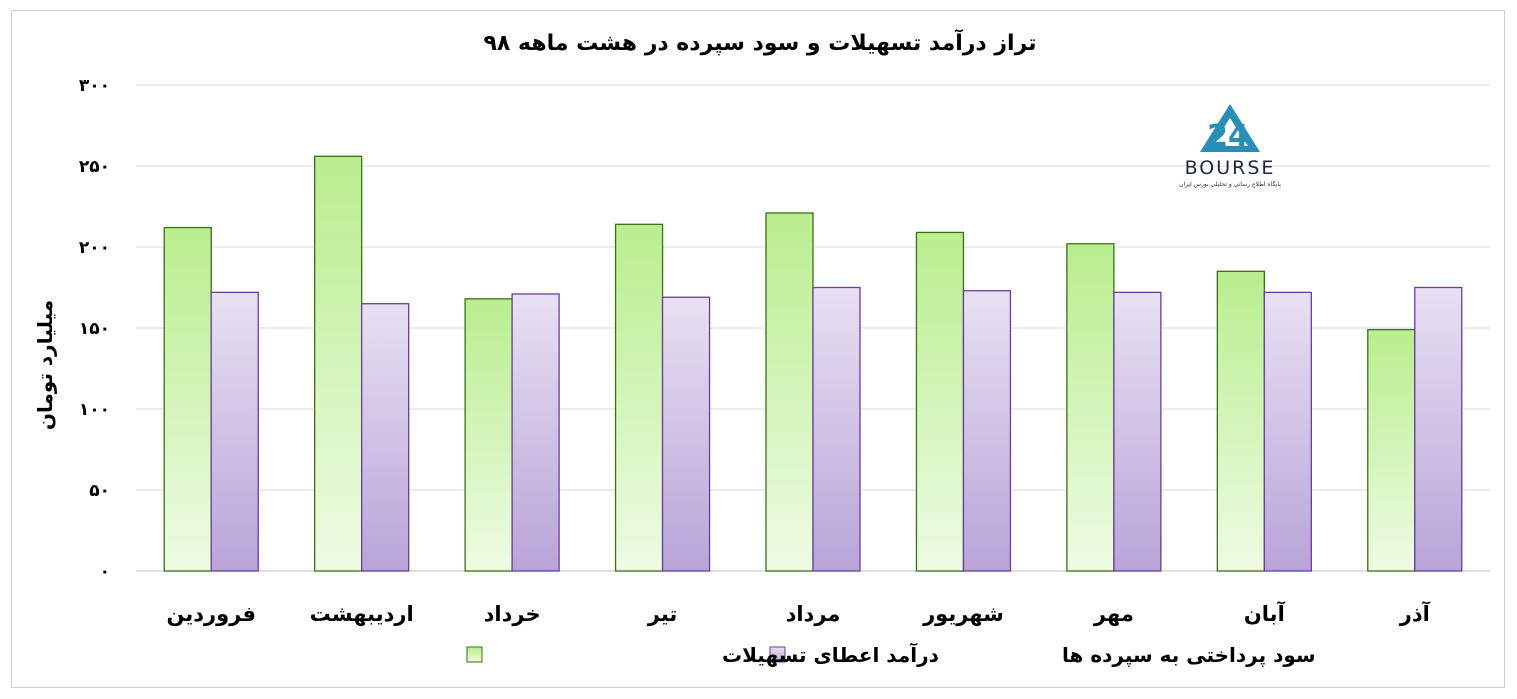 This screenshot has height=699, width=1517. I want to click on x-tick-label: اردیبهشت, so click(362, 614).